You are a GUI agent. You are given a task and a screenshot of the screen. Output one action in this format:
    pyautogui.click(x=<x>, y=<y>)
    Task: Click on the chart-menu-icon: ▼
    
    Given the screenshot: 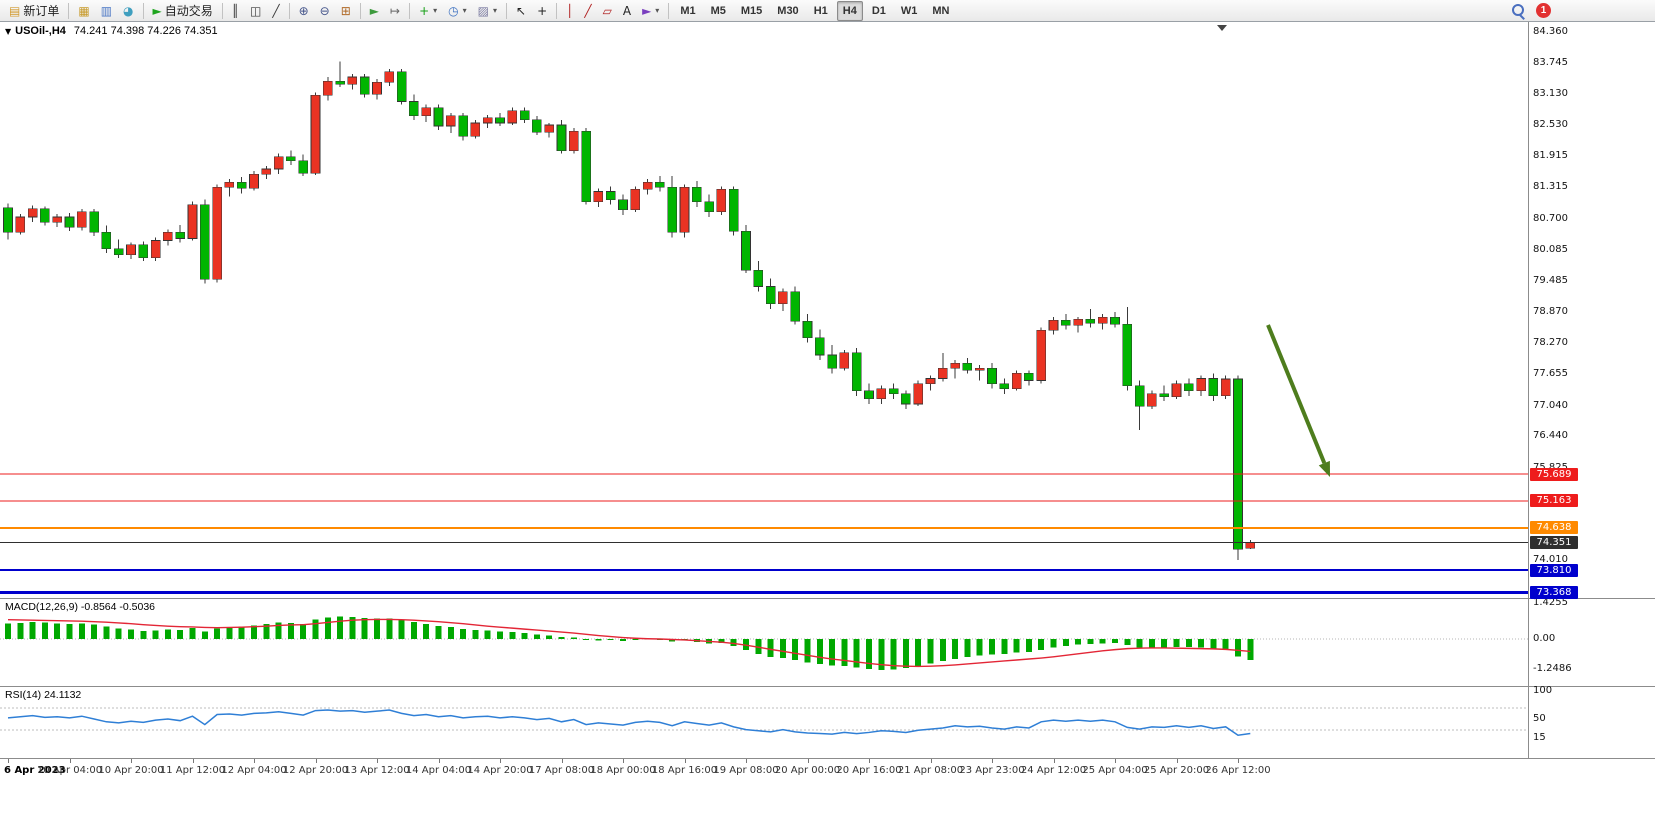 What is the action you would take?
    pyautogui.click(x=8, y=31)
    